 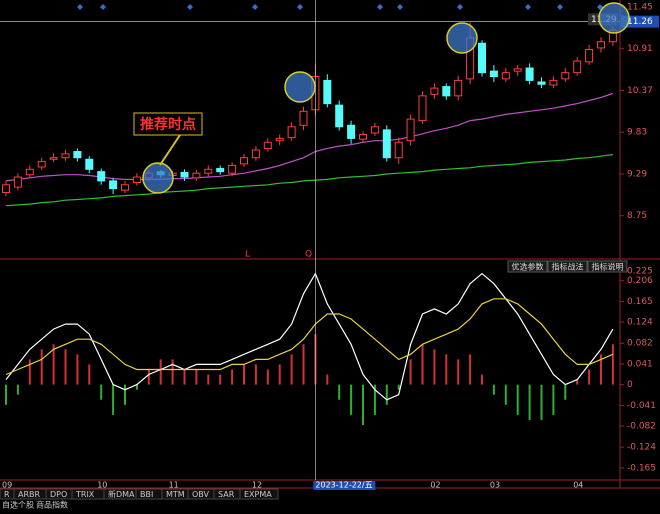 I want to click on y-tick-label: 0.225, so click(x=640, y=272).